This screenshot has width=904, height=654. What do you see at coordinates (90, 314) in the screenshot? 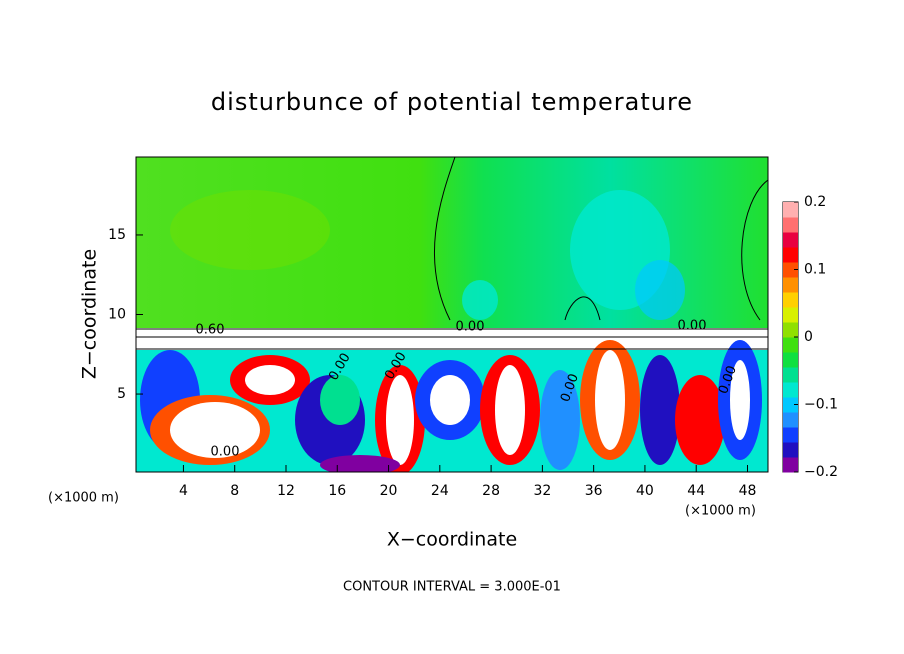
I see `y-axis-label: Z−coordinate` at bounding box center [90, 314].